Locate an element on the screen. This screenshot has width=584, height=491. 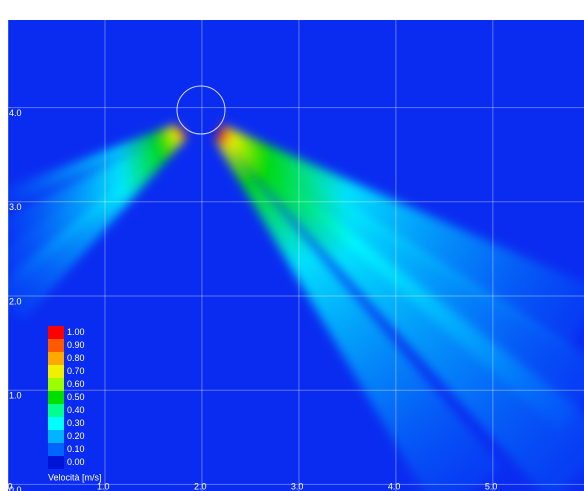
colorbar-label: 0.30 is located at coordinates (76, 423).